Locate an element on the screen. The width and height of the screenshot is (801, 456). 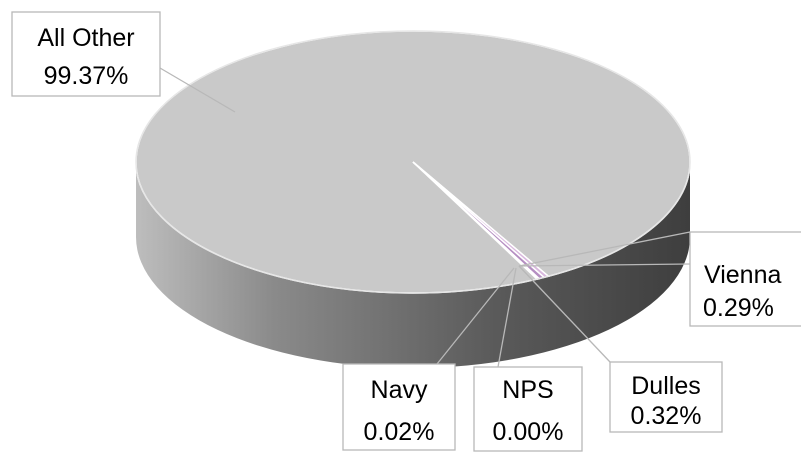
value-dulles: 0.32% is located at coordinates (666, 416).